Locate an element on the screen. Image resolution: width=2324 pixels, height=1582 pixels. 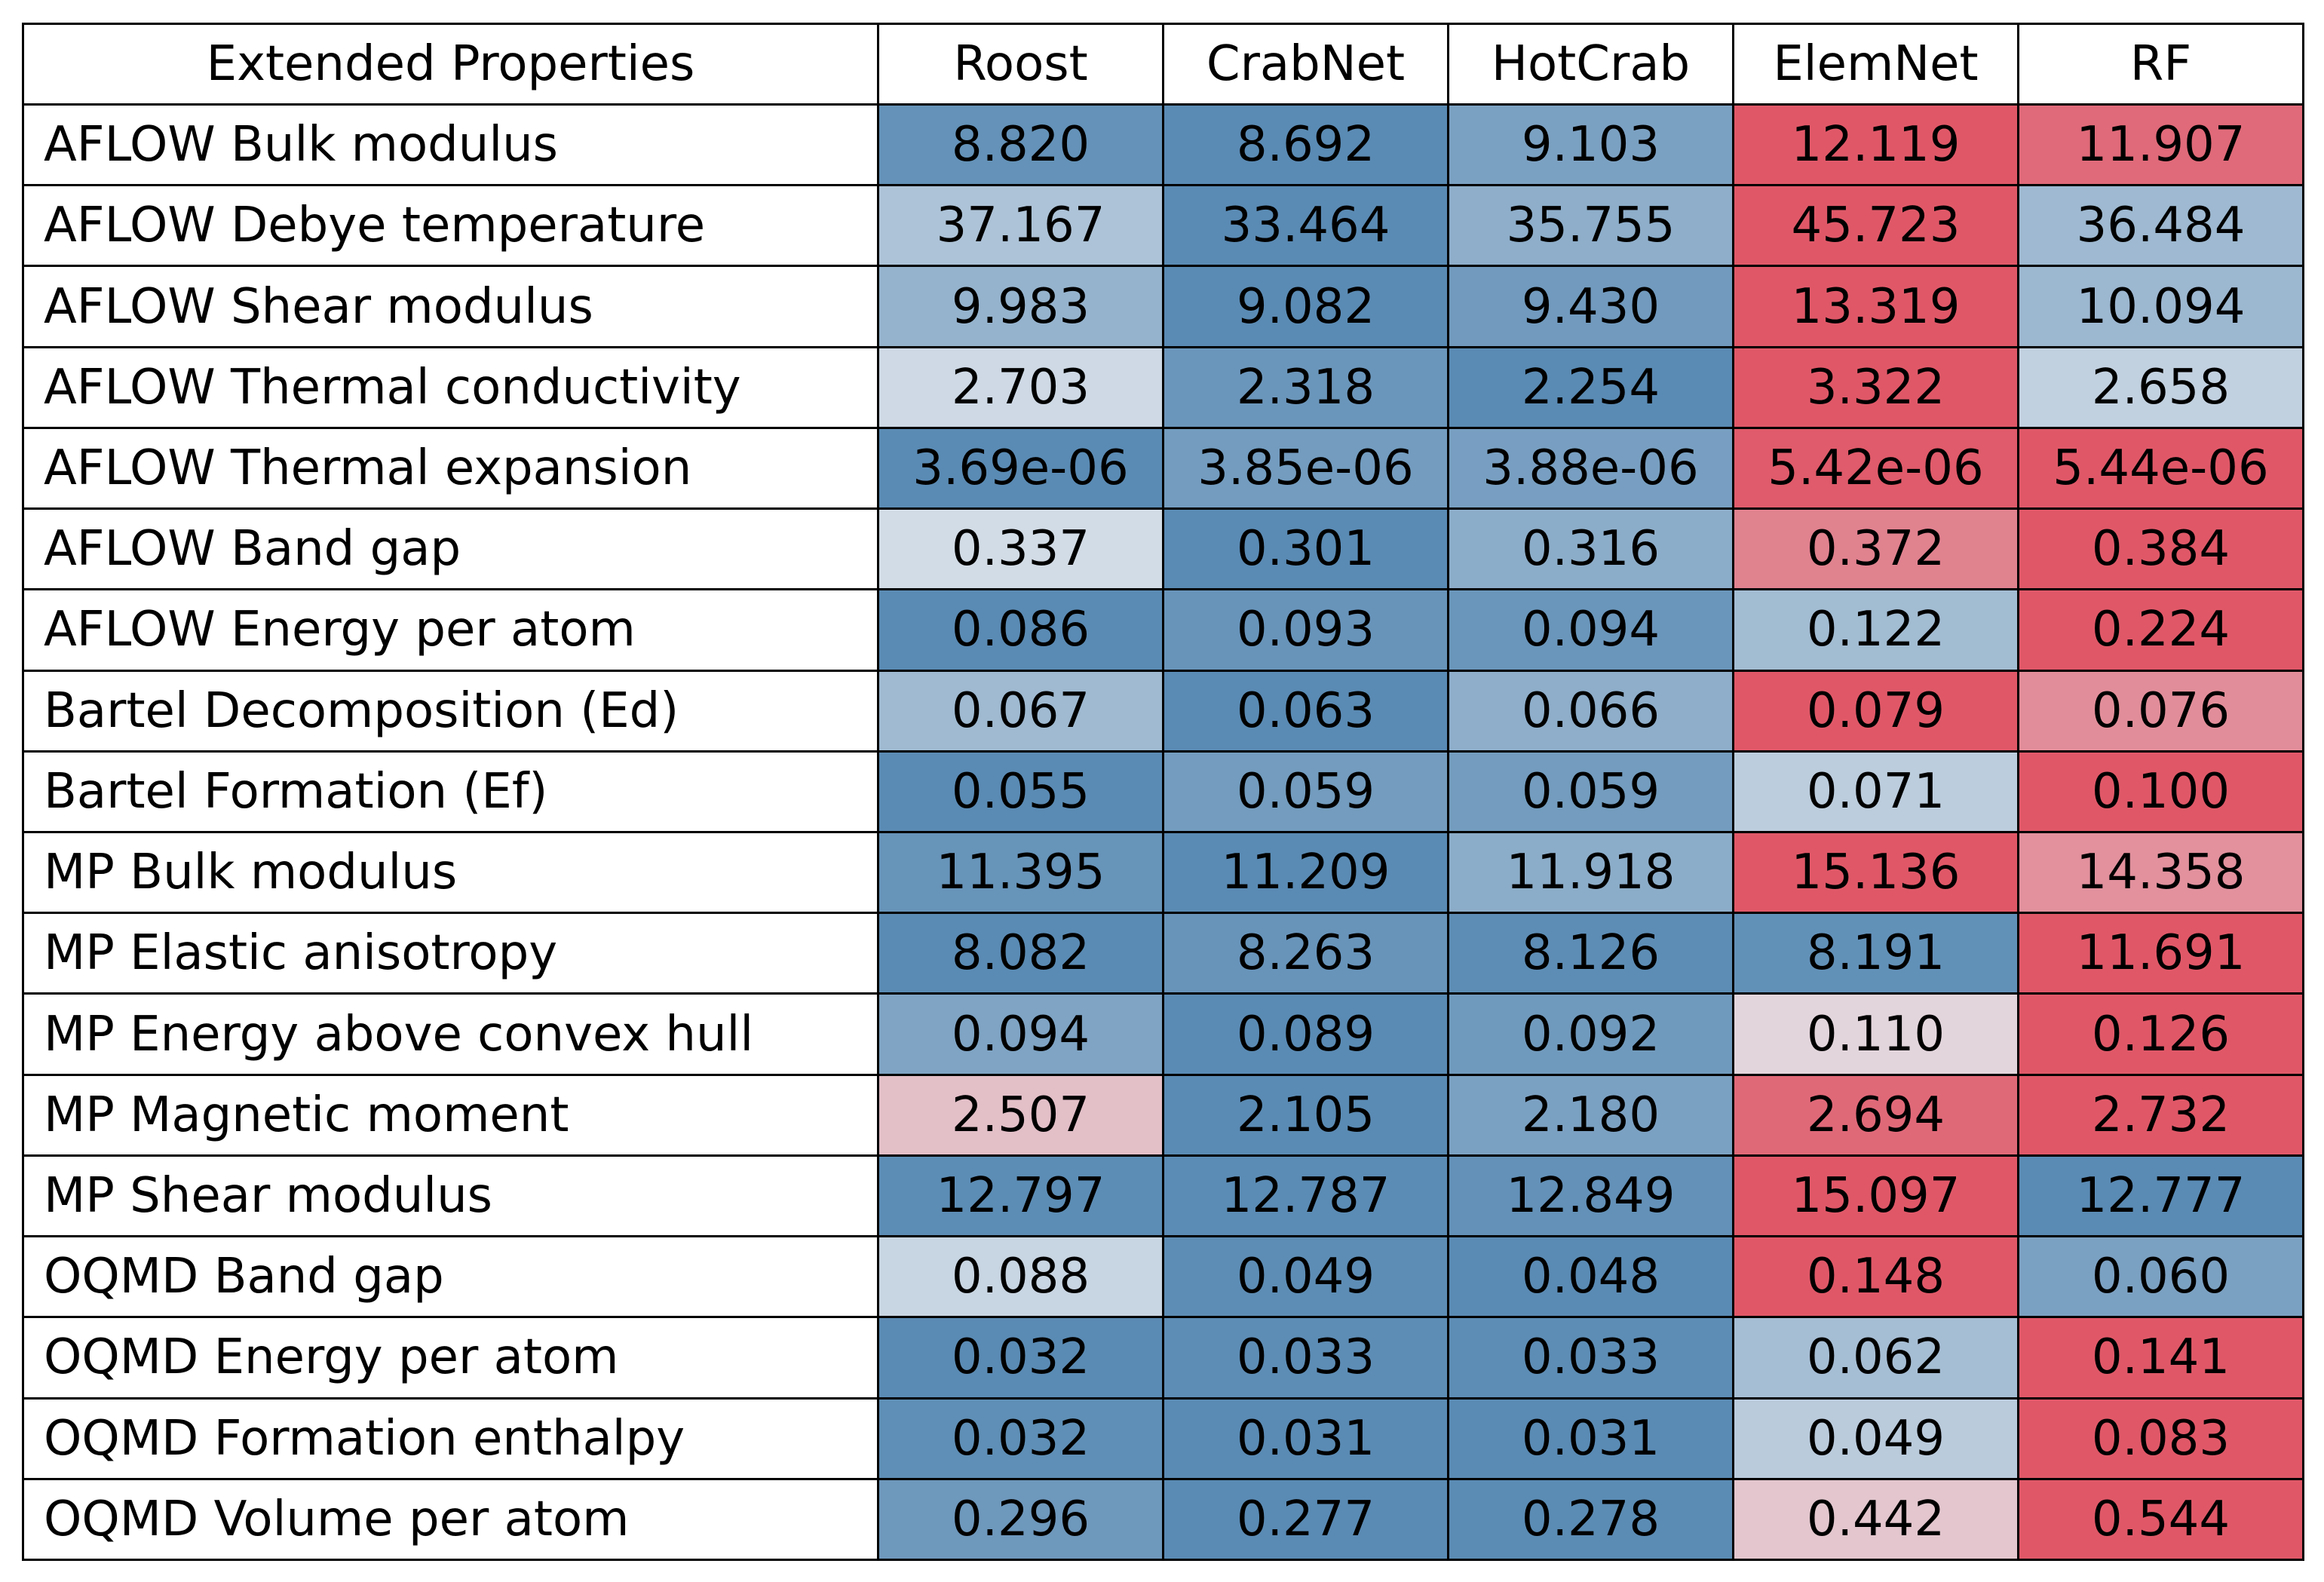
heatmap-cell: 33.464 is located at coordinates (1305, 226).